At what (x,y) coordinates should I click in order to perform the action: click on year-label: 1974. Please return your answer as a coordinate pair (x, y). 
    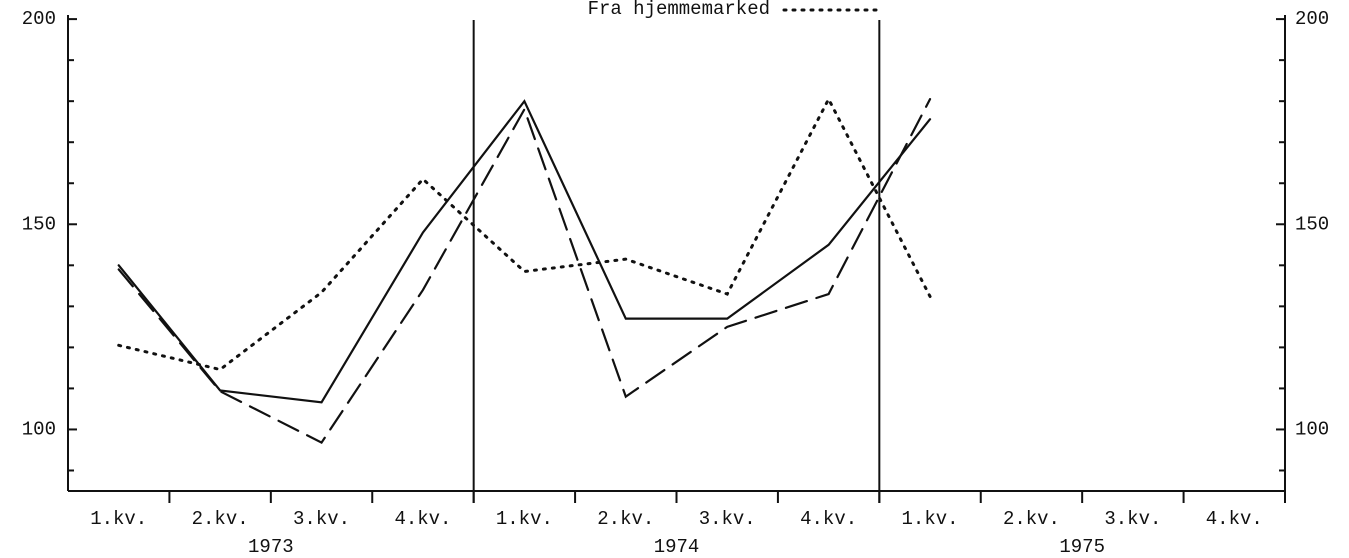
    Looking at the image, I should click on (677, 547).